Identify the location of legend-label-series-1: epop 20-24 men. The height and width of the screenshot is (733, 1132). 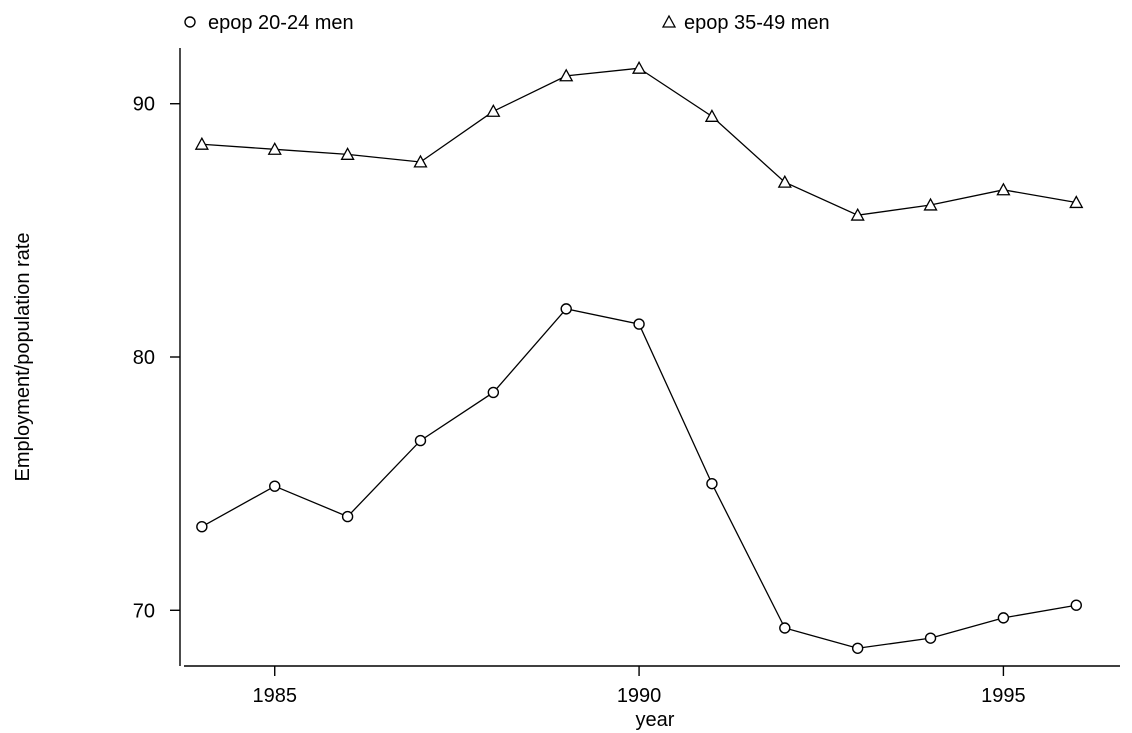
(281, 23).